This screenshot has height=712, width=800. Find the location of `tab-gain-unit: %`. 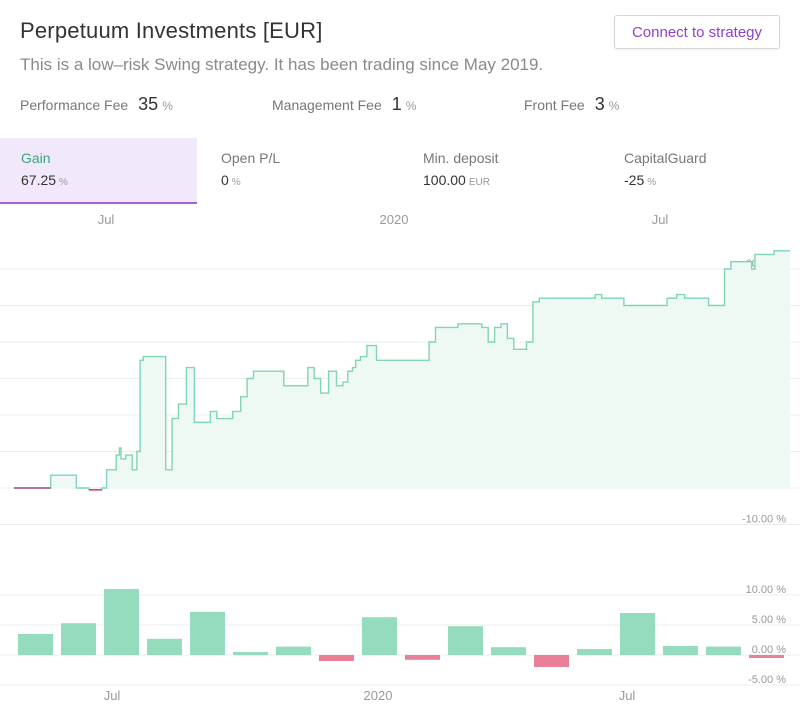

tab-gain-unit: % is located at coordinates (63, 182).